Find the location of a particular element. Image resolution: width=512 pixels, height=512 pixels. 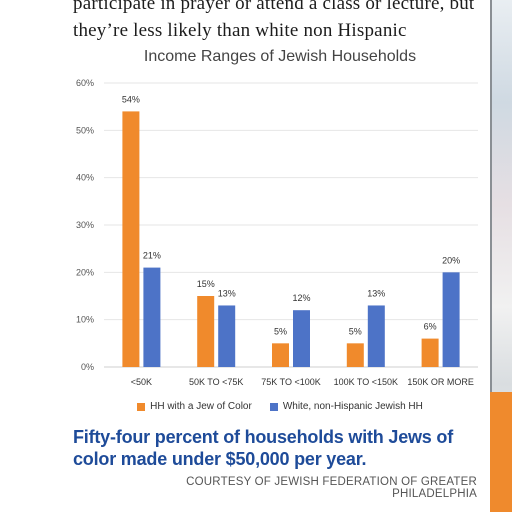

y-tick-label: 40% is located at coordinates (85, 178).